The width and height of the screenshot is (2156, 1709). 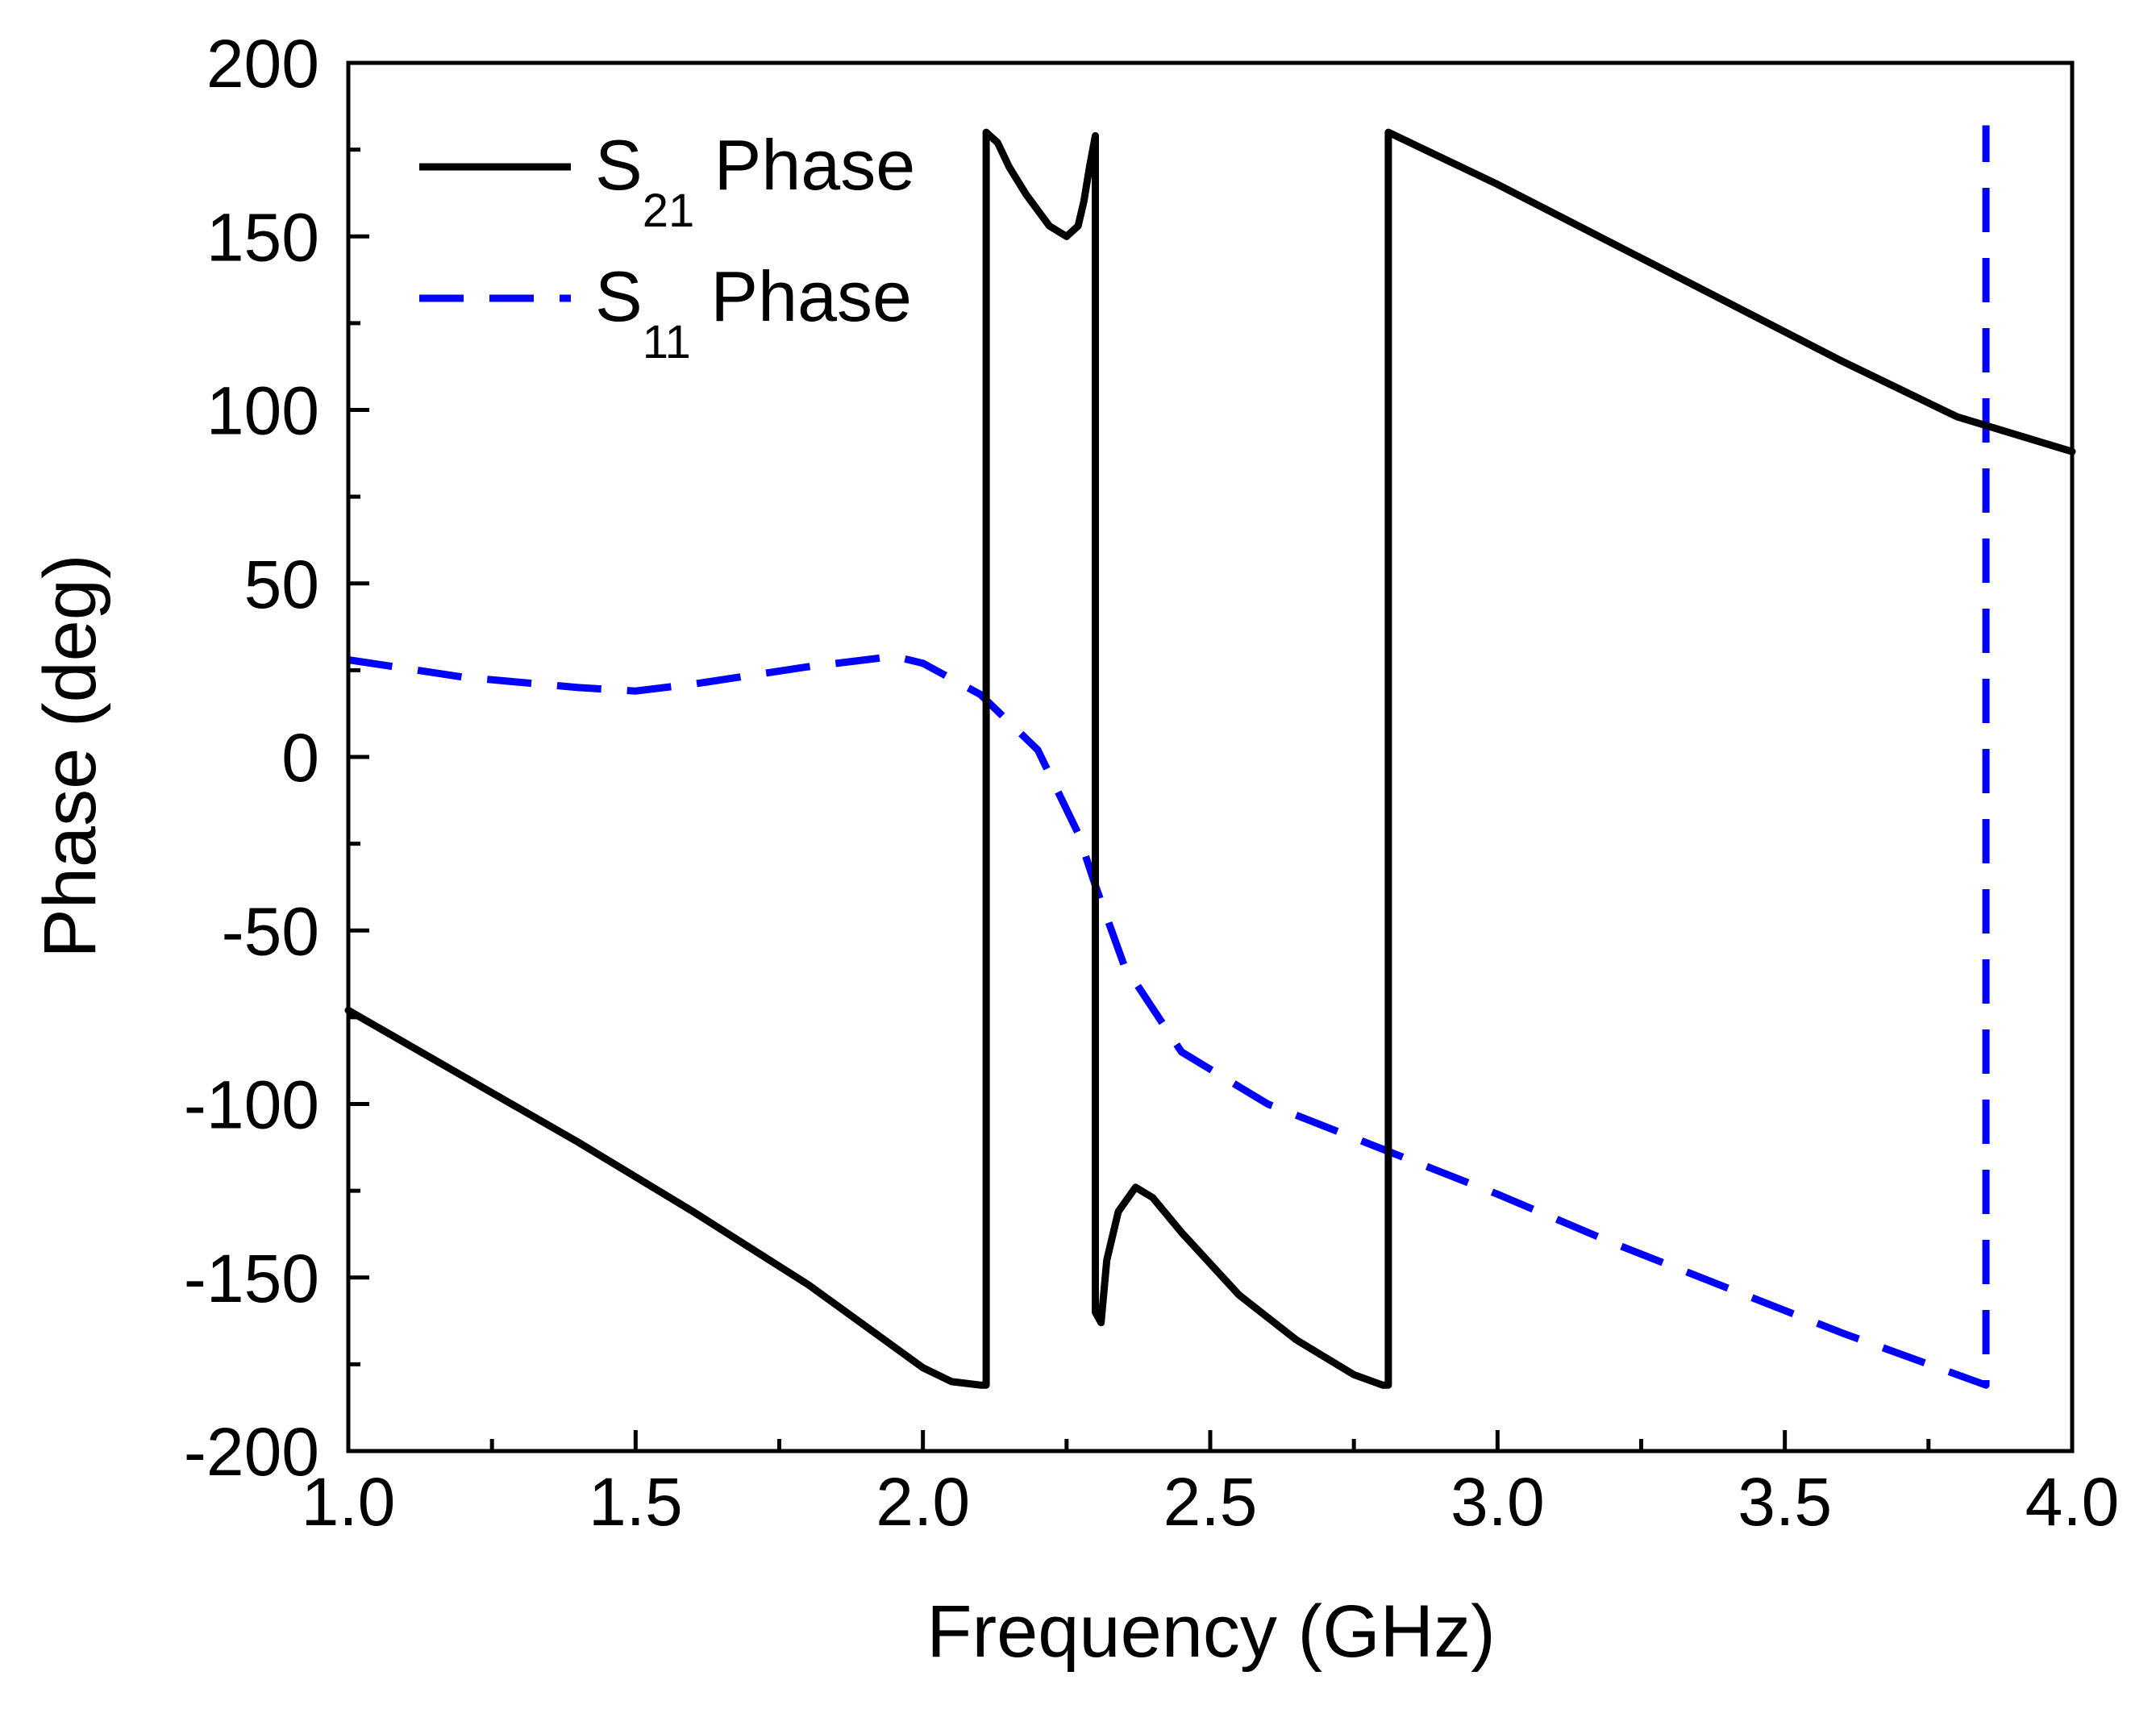 What do you see at coordinates (251, 1278) in the screenshot?
I see `y-tick-label: -150` at bounding box center [251, 1278].